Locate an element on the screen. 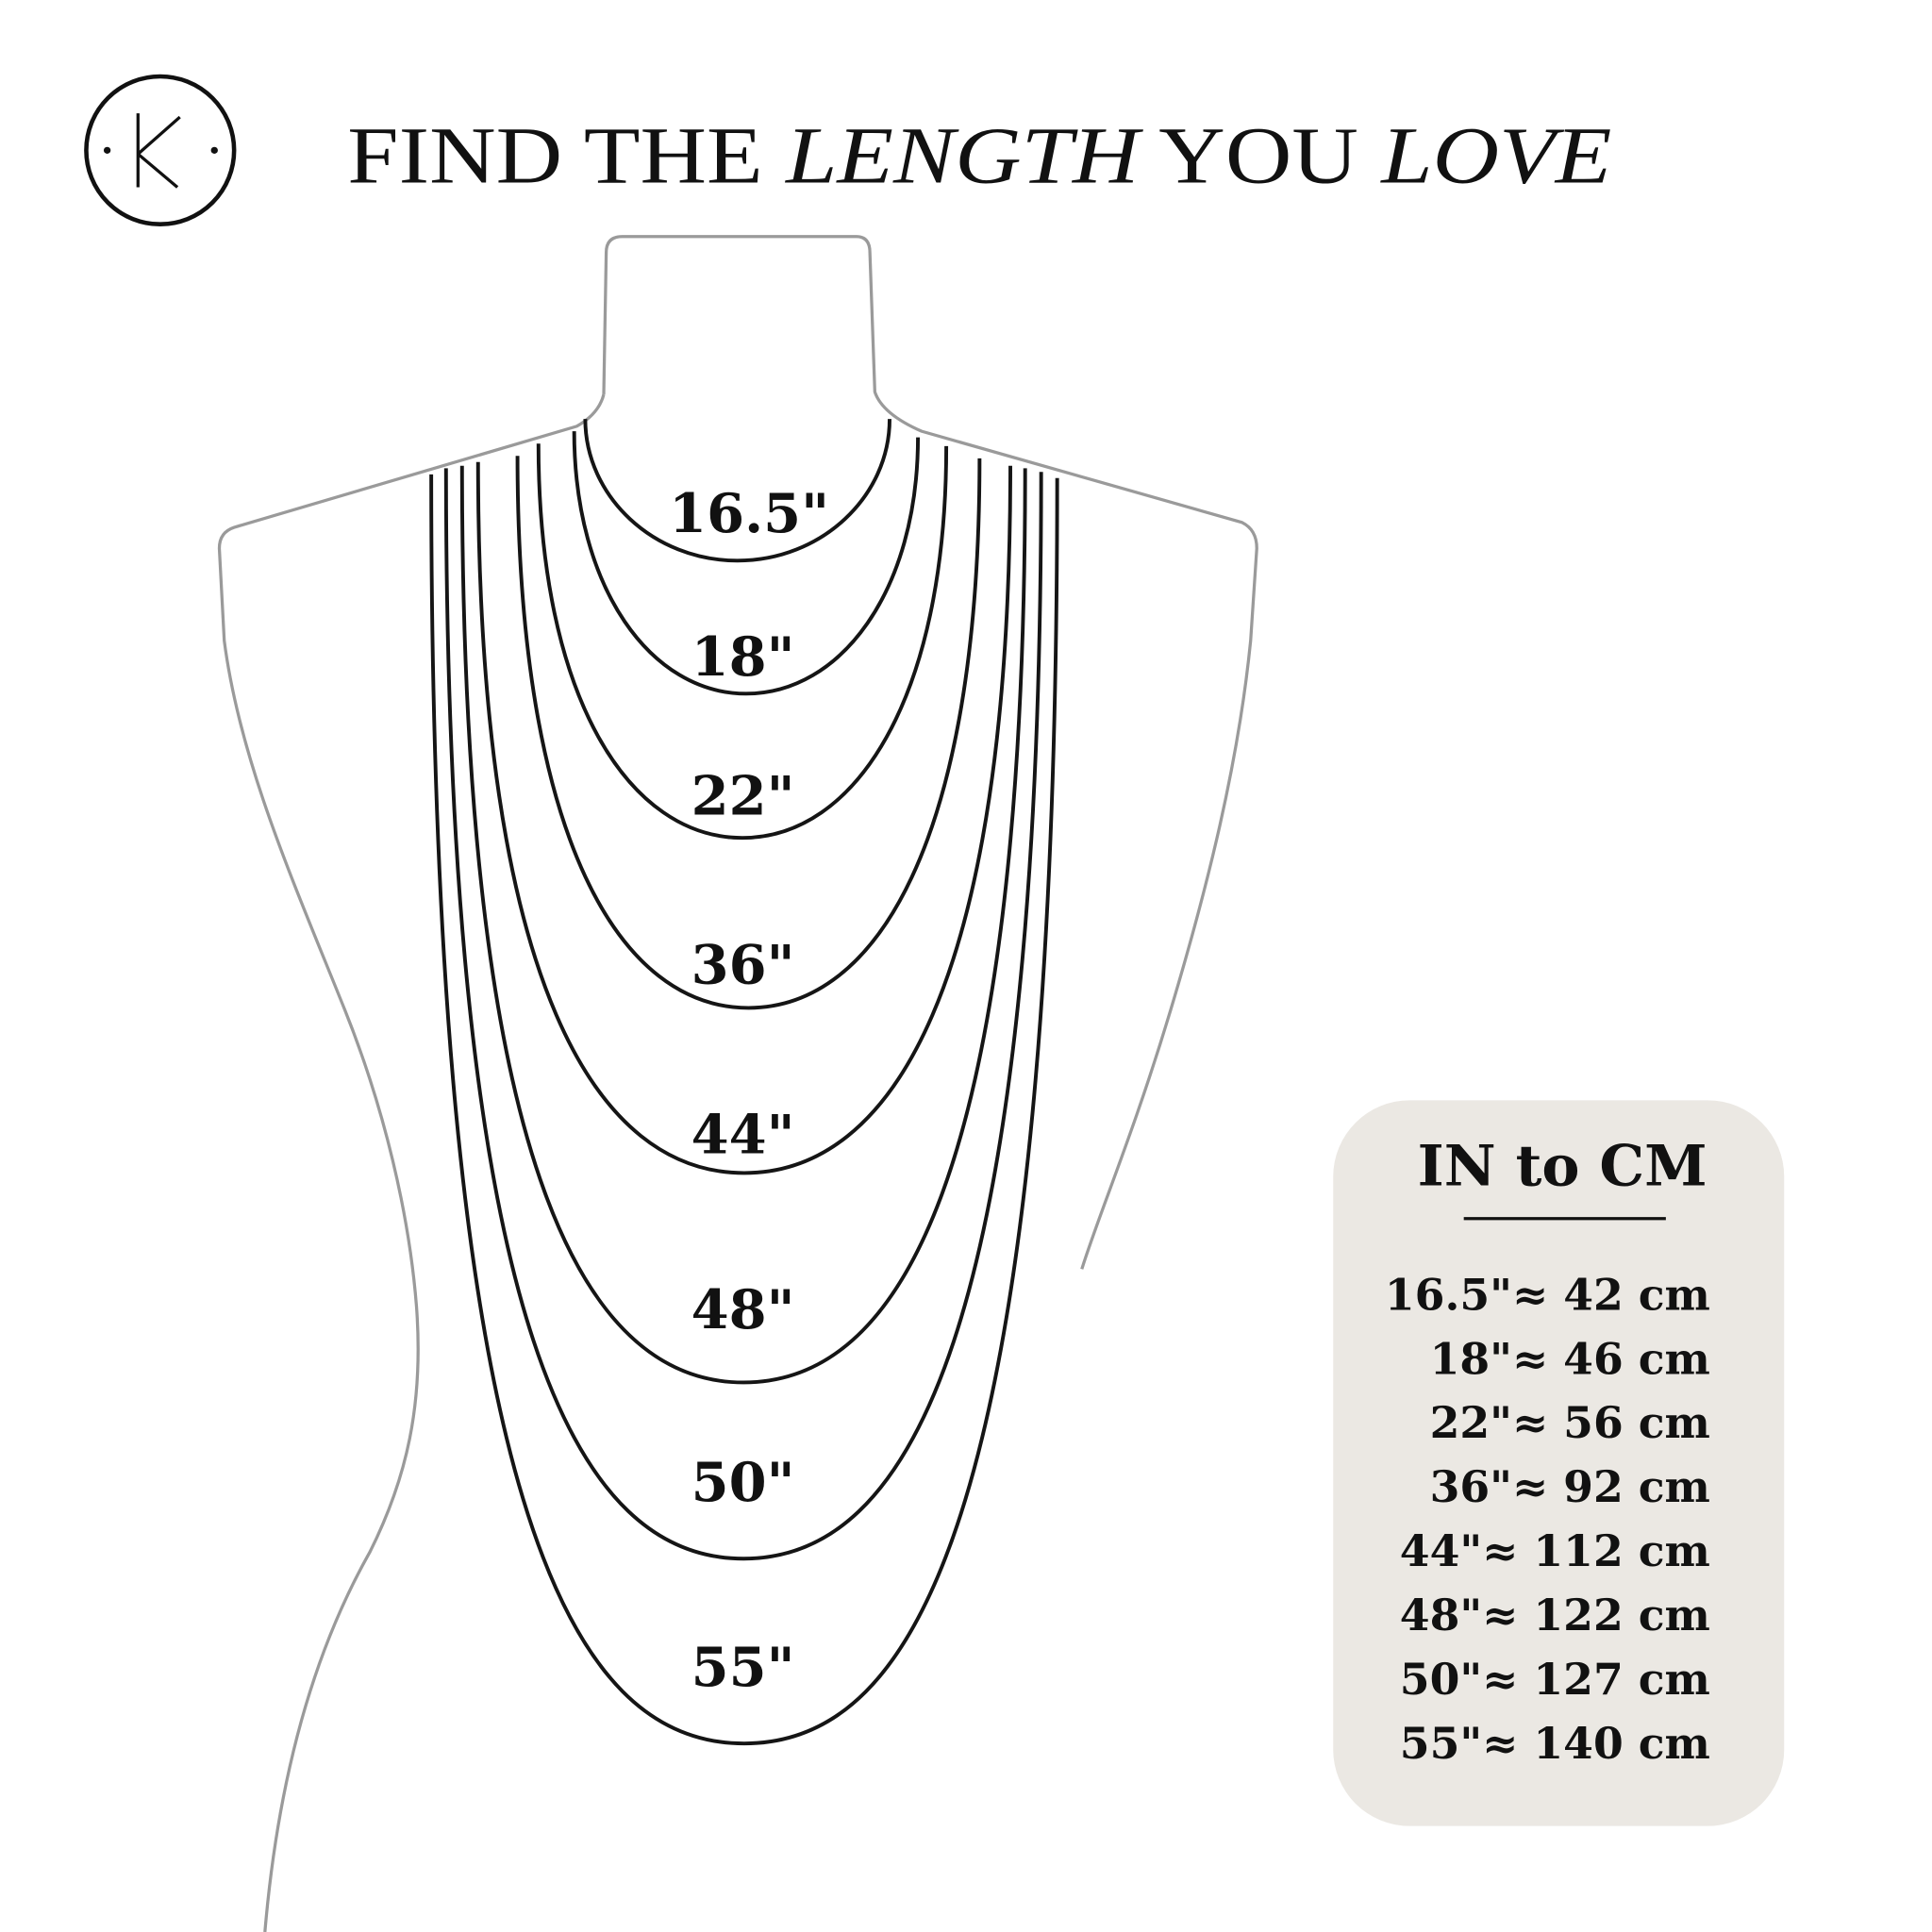  conversion-row: 50"≈ 127 cm is located at coordinates (1555, 1679).